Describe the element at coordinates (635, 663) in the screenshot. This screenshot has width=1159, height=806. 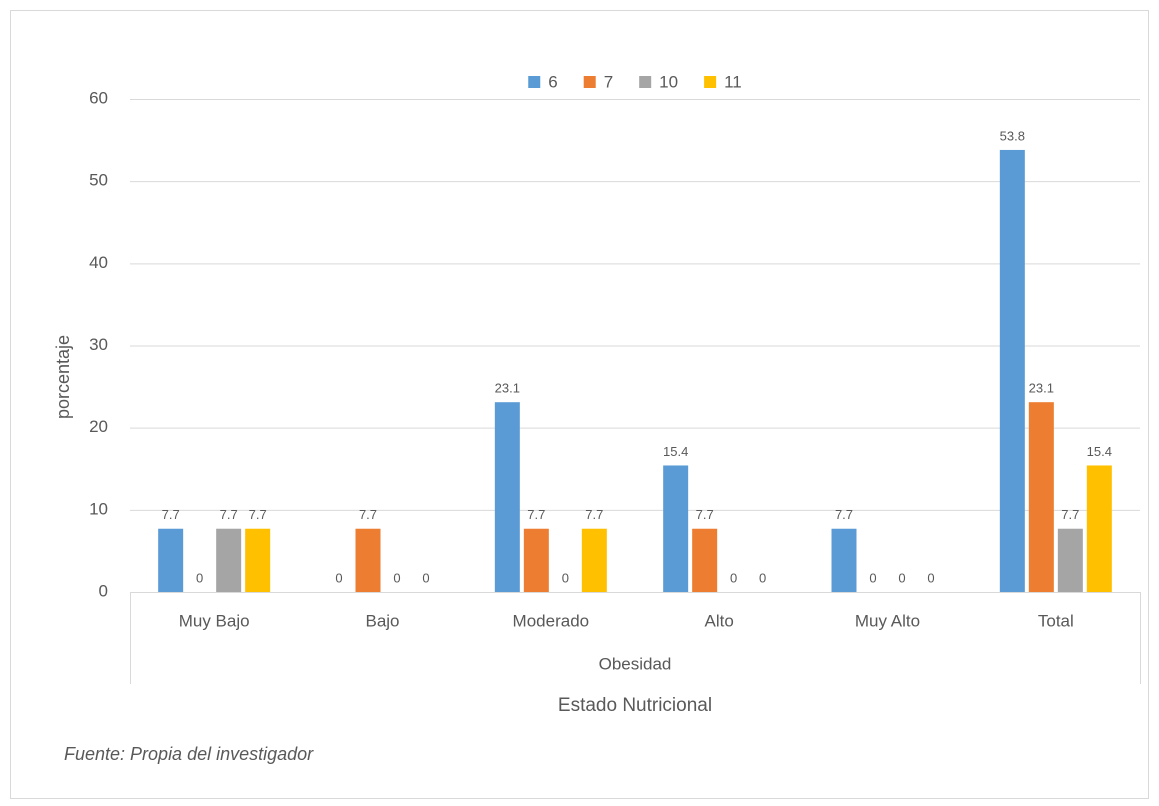
I see `category-group-label: Obesidad` at that location.